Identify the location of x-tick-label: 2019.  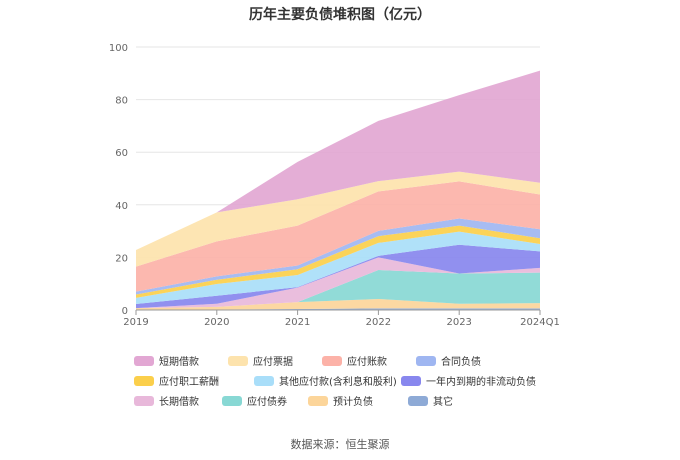
(135, 322).